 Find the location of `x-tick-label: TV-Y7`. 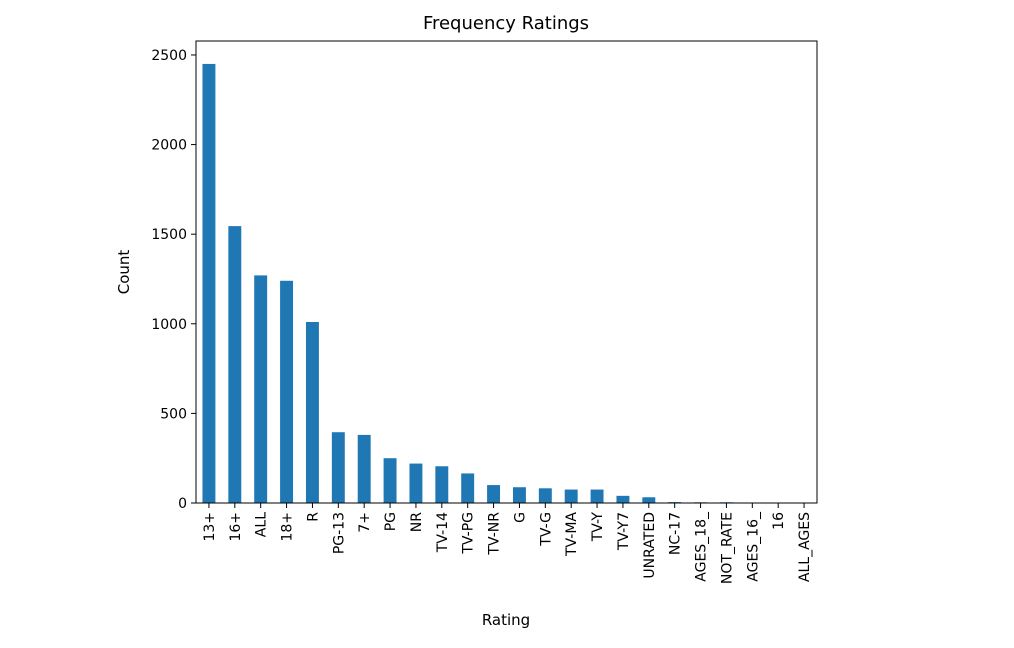

x-tick-label: TV-Y7 is located at coordinates (624, 531).